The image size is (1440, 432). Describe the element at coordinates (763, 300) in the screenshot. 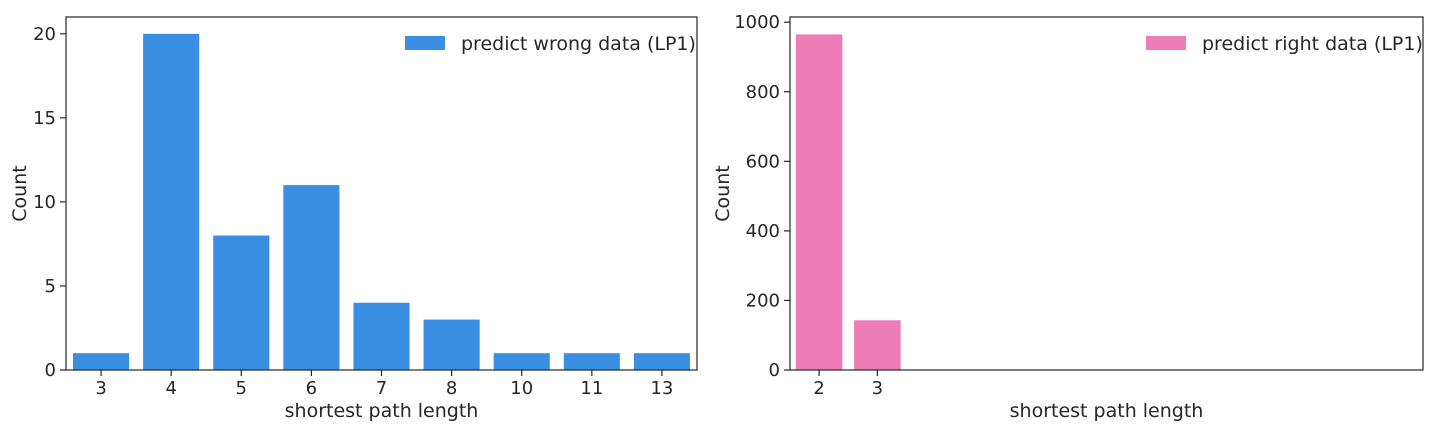

I see `y-tick-label: 200` at that location.